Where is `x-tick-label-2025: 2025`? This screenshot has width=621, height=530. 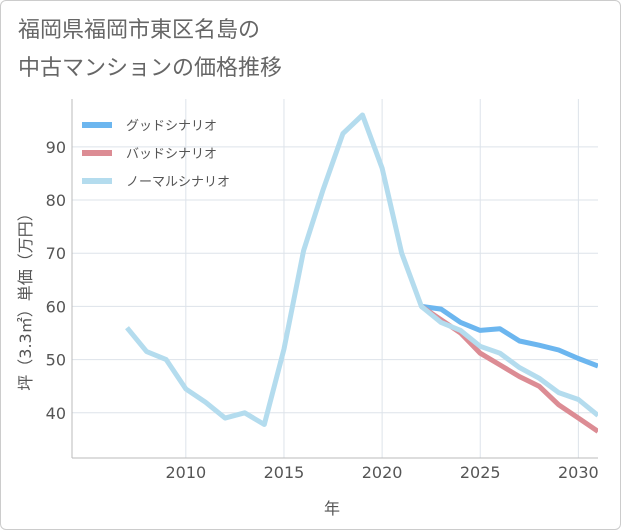
x-tick-label-2025: 2025 is located at coordinates (480, 472).